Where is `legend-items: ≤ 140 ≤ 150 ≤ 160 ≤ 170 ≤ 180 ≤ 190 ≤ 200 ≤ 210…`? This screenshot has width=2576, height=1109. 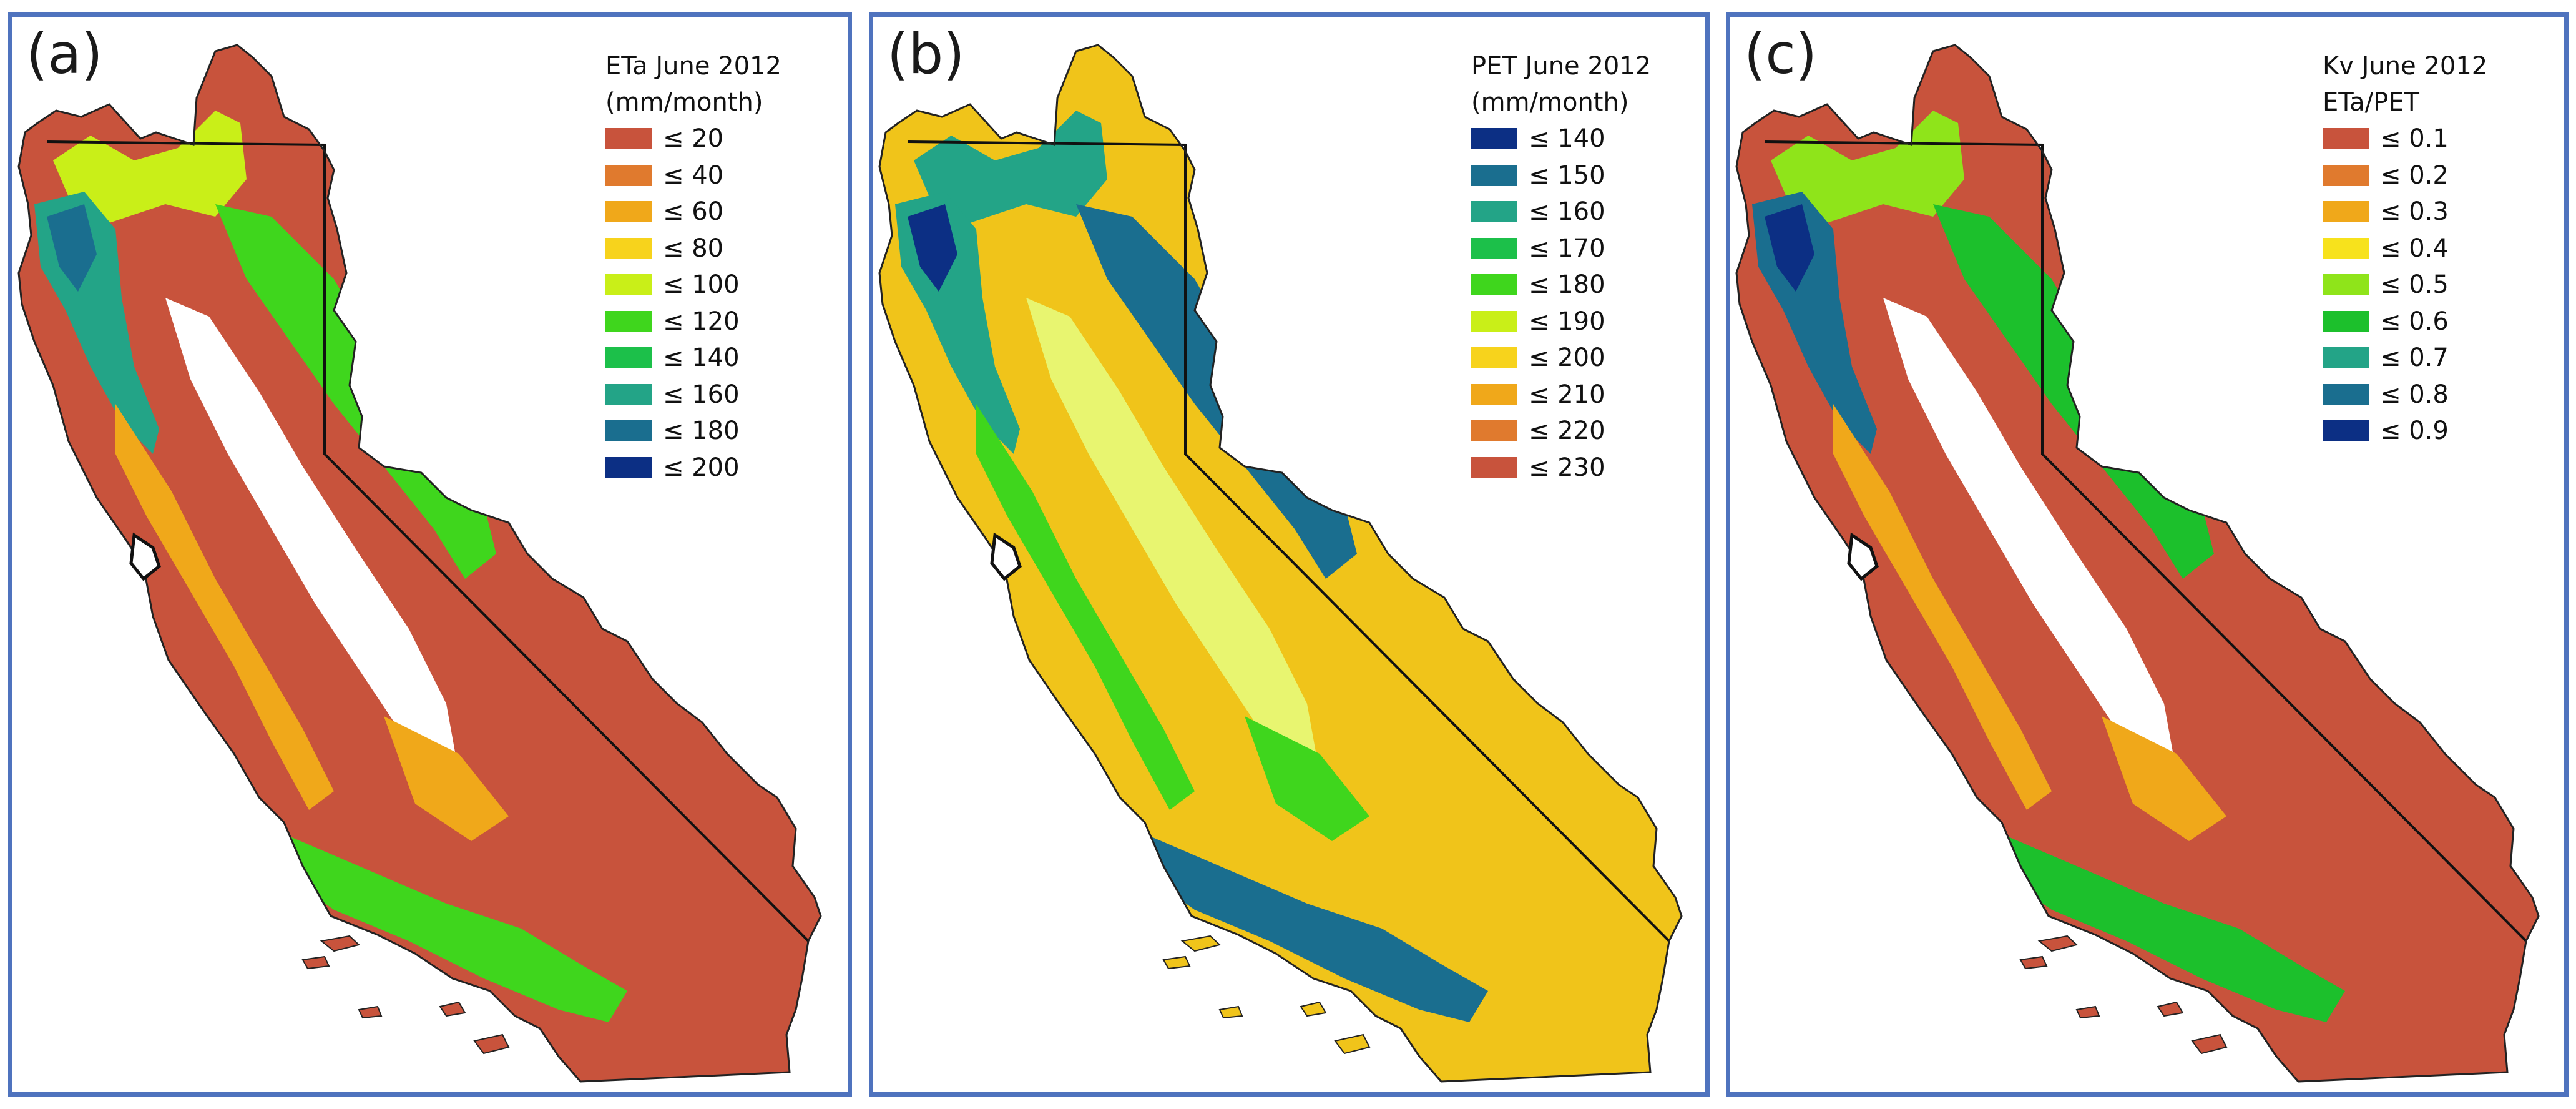
legend-items: ≤ 140 ≤ 150 ≤ 160 ≤ 170 ≤ 180 ≤ 190 ≤ 200 ≤ 210… is located at coordinates (1561, 303).